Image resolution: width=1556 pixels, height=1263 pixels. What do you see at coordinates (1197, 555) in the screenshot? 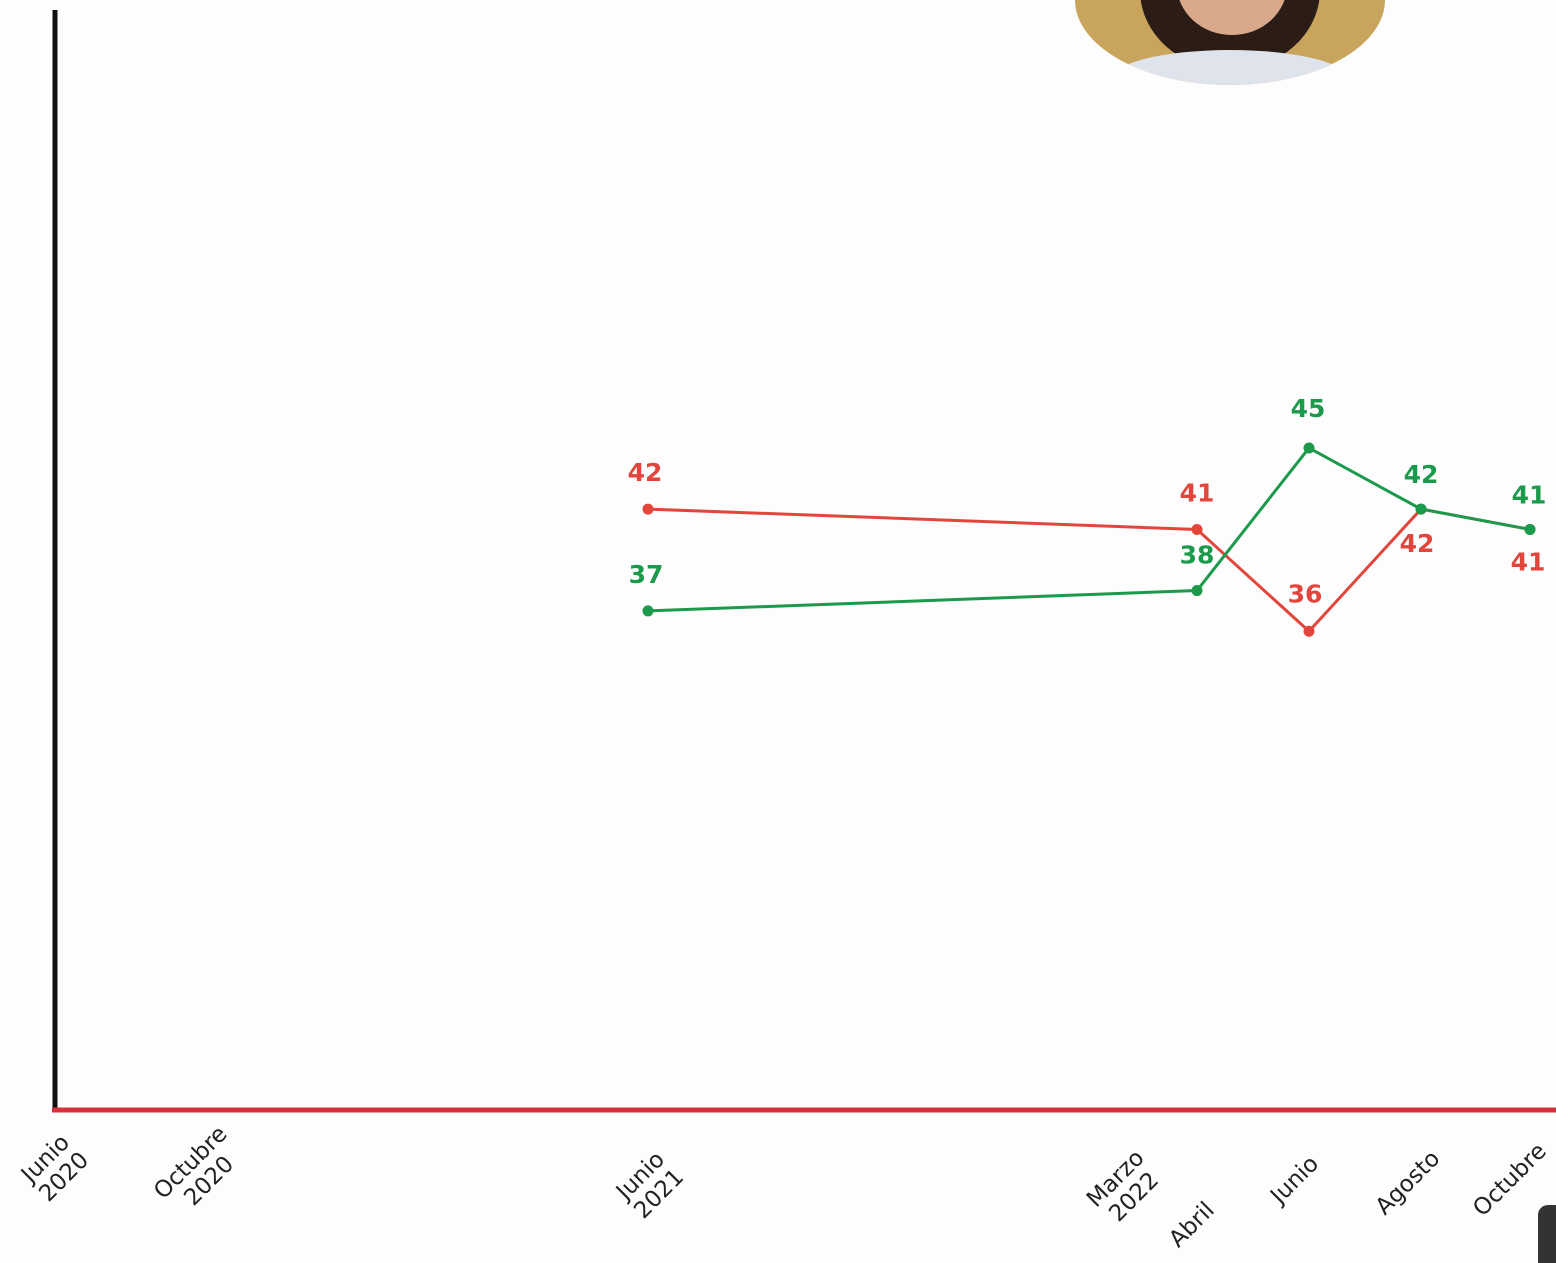
I see `data-label: 38` at bounding box center [1197, 555].